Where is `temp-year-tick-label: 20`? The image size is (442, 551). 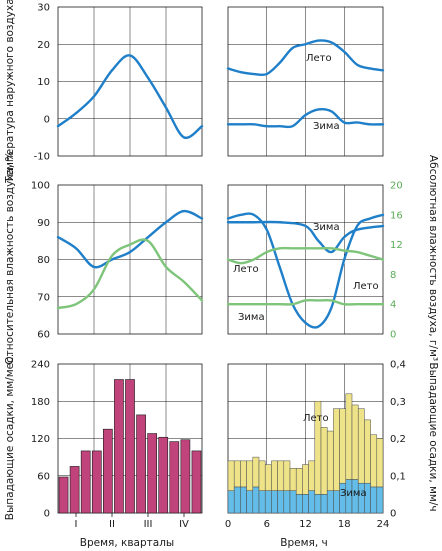
temp-year-tick-label: 20 is located at coordinates (43, 45).